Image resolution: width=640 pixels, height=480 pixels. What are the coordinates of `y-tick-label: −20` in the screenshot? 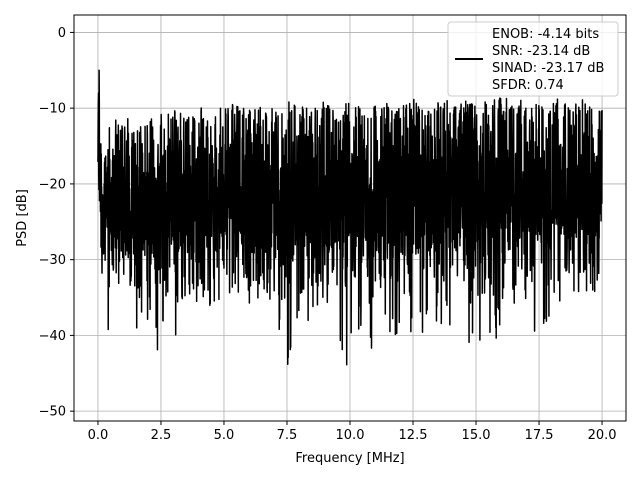 It's located at (52, 184).